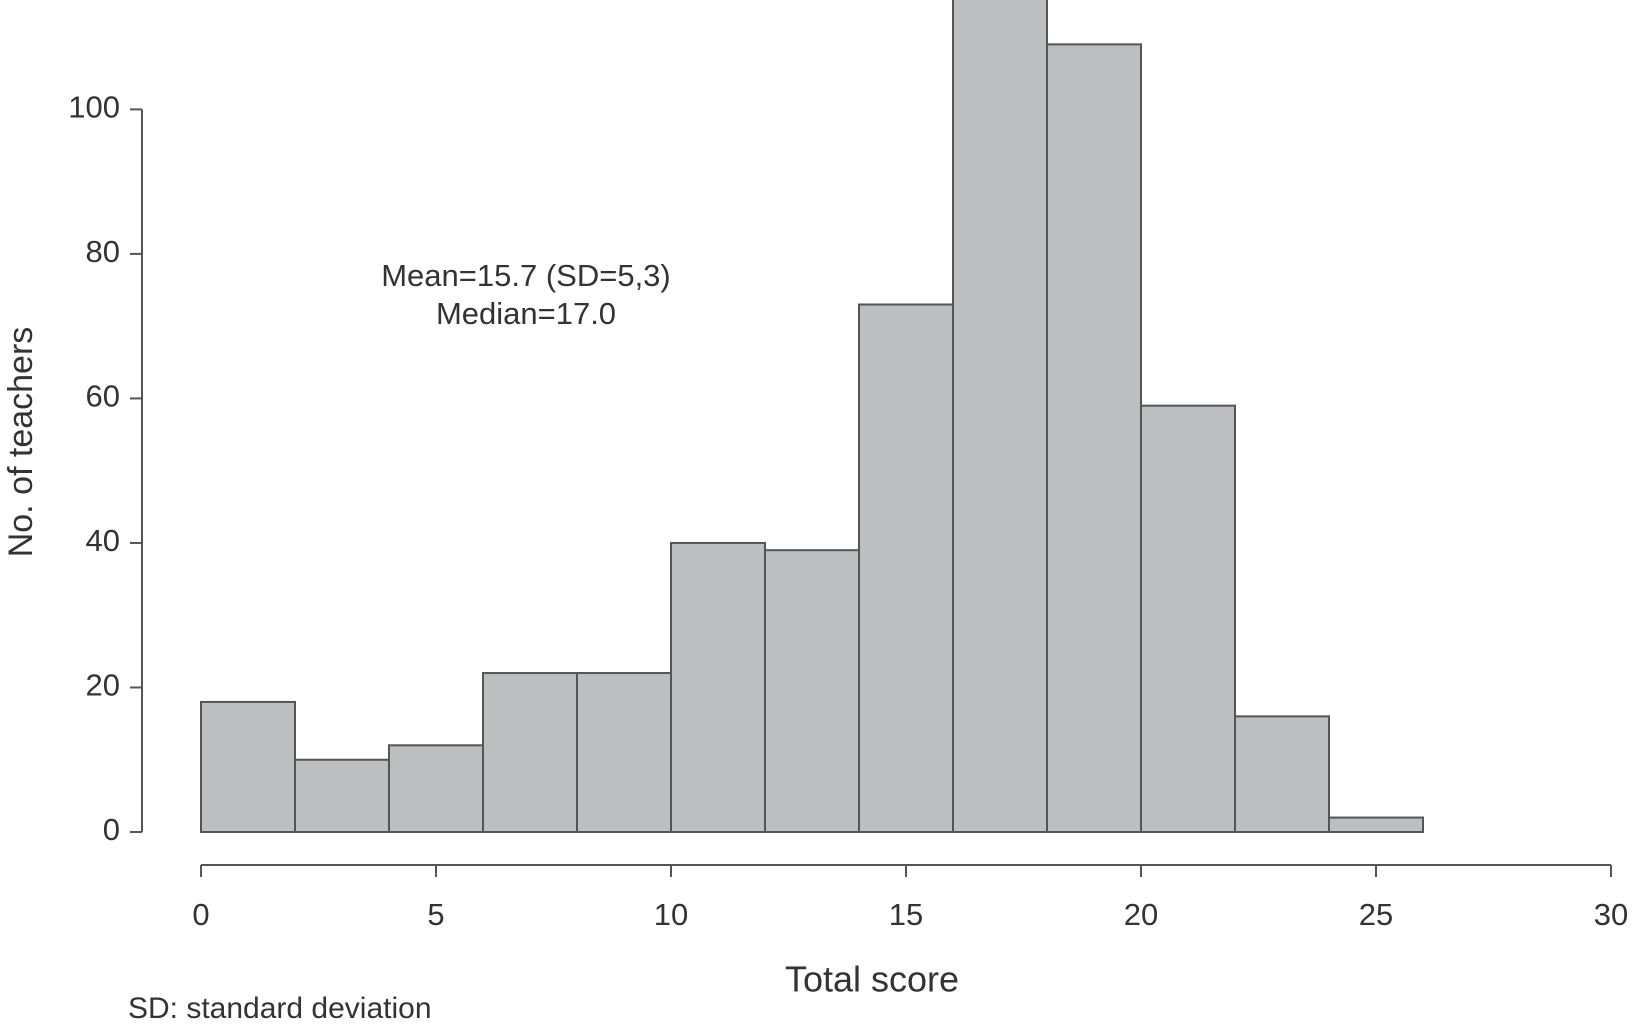 Image resolution: width=1632 pixels, height=1030 pixels. I want to click on annotation: Median=17.0, so click(526, 313).